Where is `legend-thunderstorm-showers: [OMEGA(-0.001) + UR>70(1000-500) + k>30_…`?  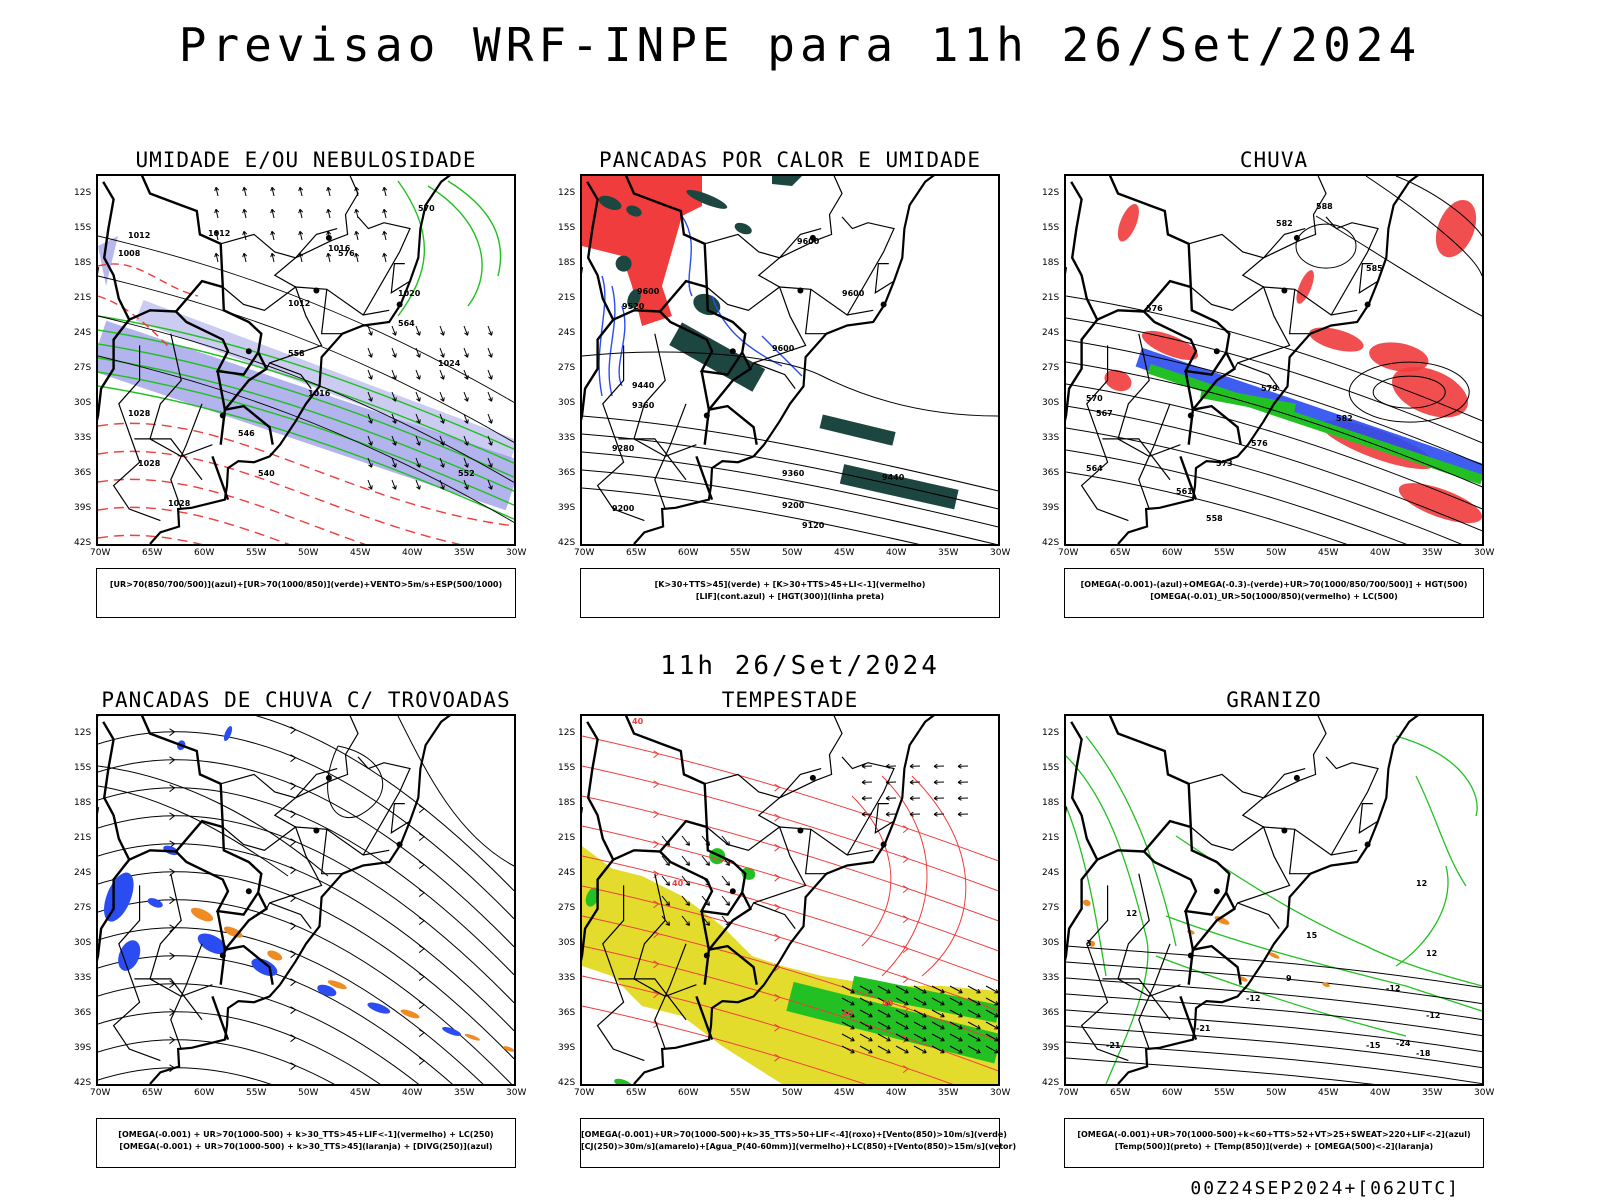
legend-thunderstorm-showers: [OMEGA(-0.001) + UR>70(1000-500) + k>30_… is located at coordinates (306, 1143).